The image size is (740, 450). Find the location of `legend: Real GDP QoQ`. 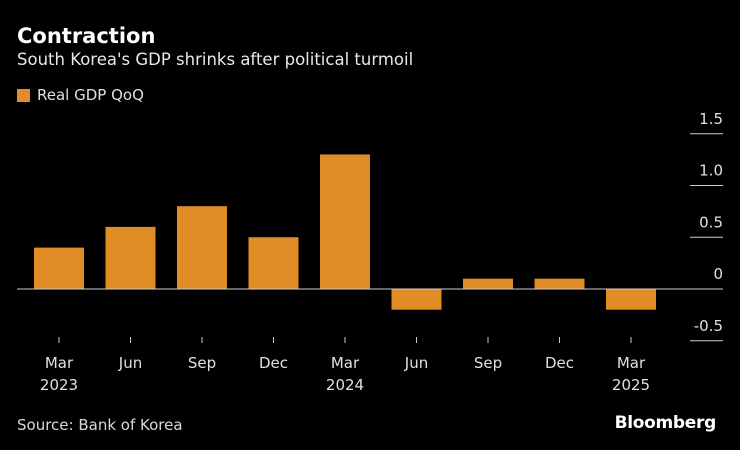

legend: Real GDP QoQ is located at coordinates (80, 95).